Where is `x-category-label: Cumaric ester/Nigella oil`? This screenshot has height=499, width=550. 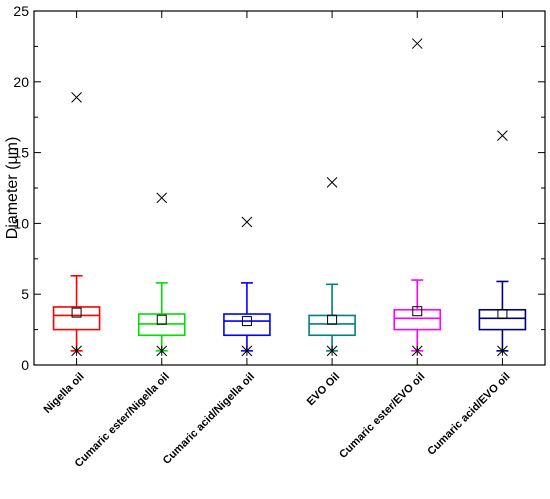 x-category-label: Cumaric ester/Nigella oil is located at coordinates (122, 420).